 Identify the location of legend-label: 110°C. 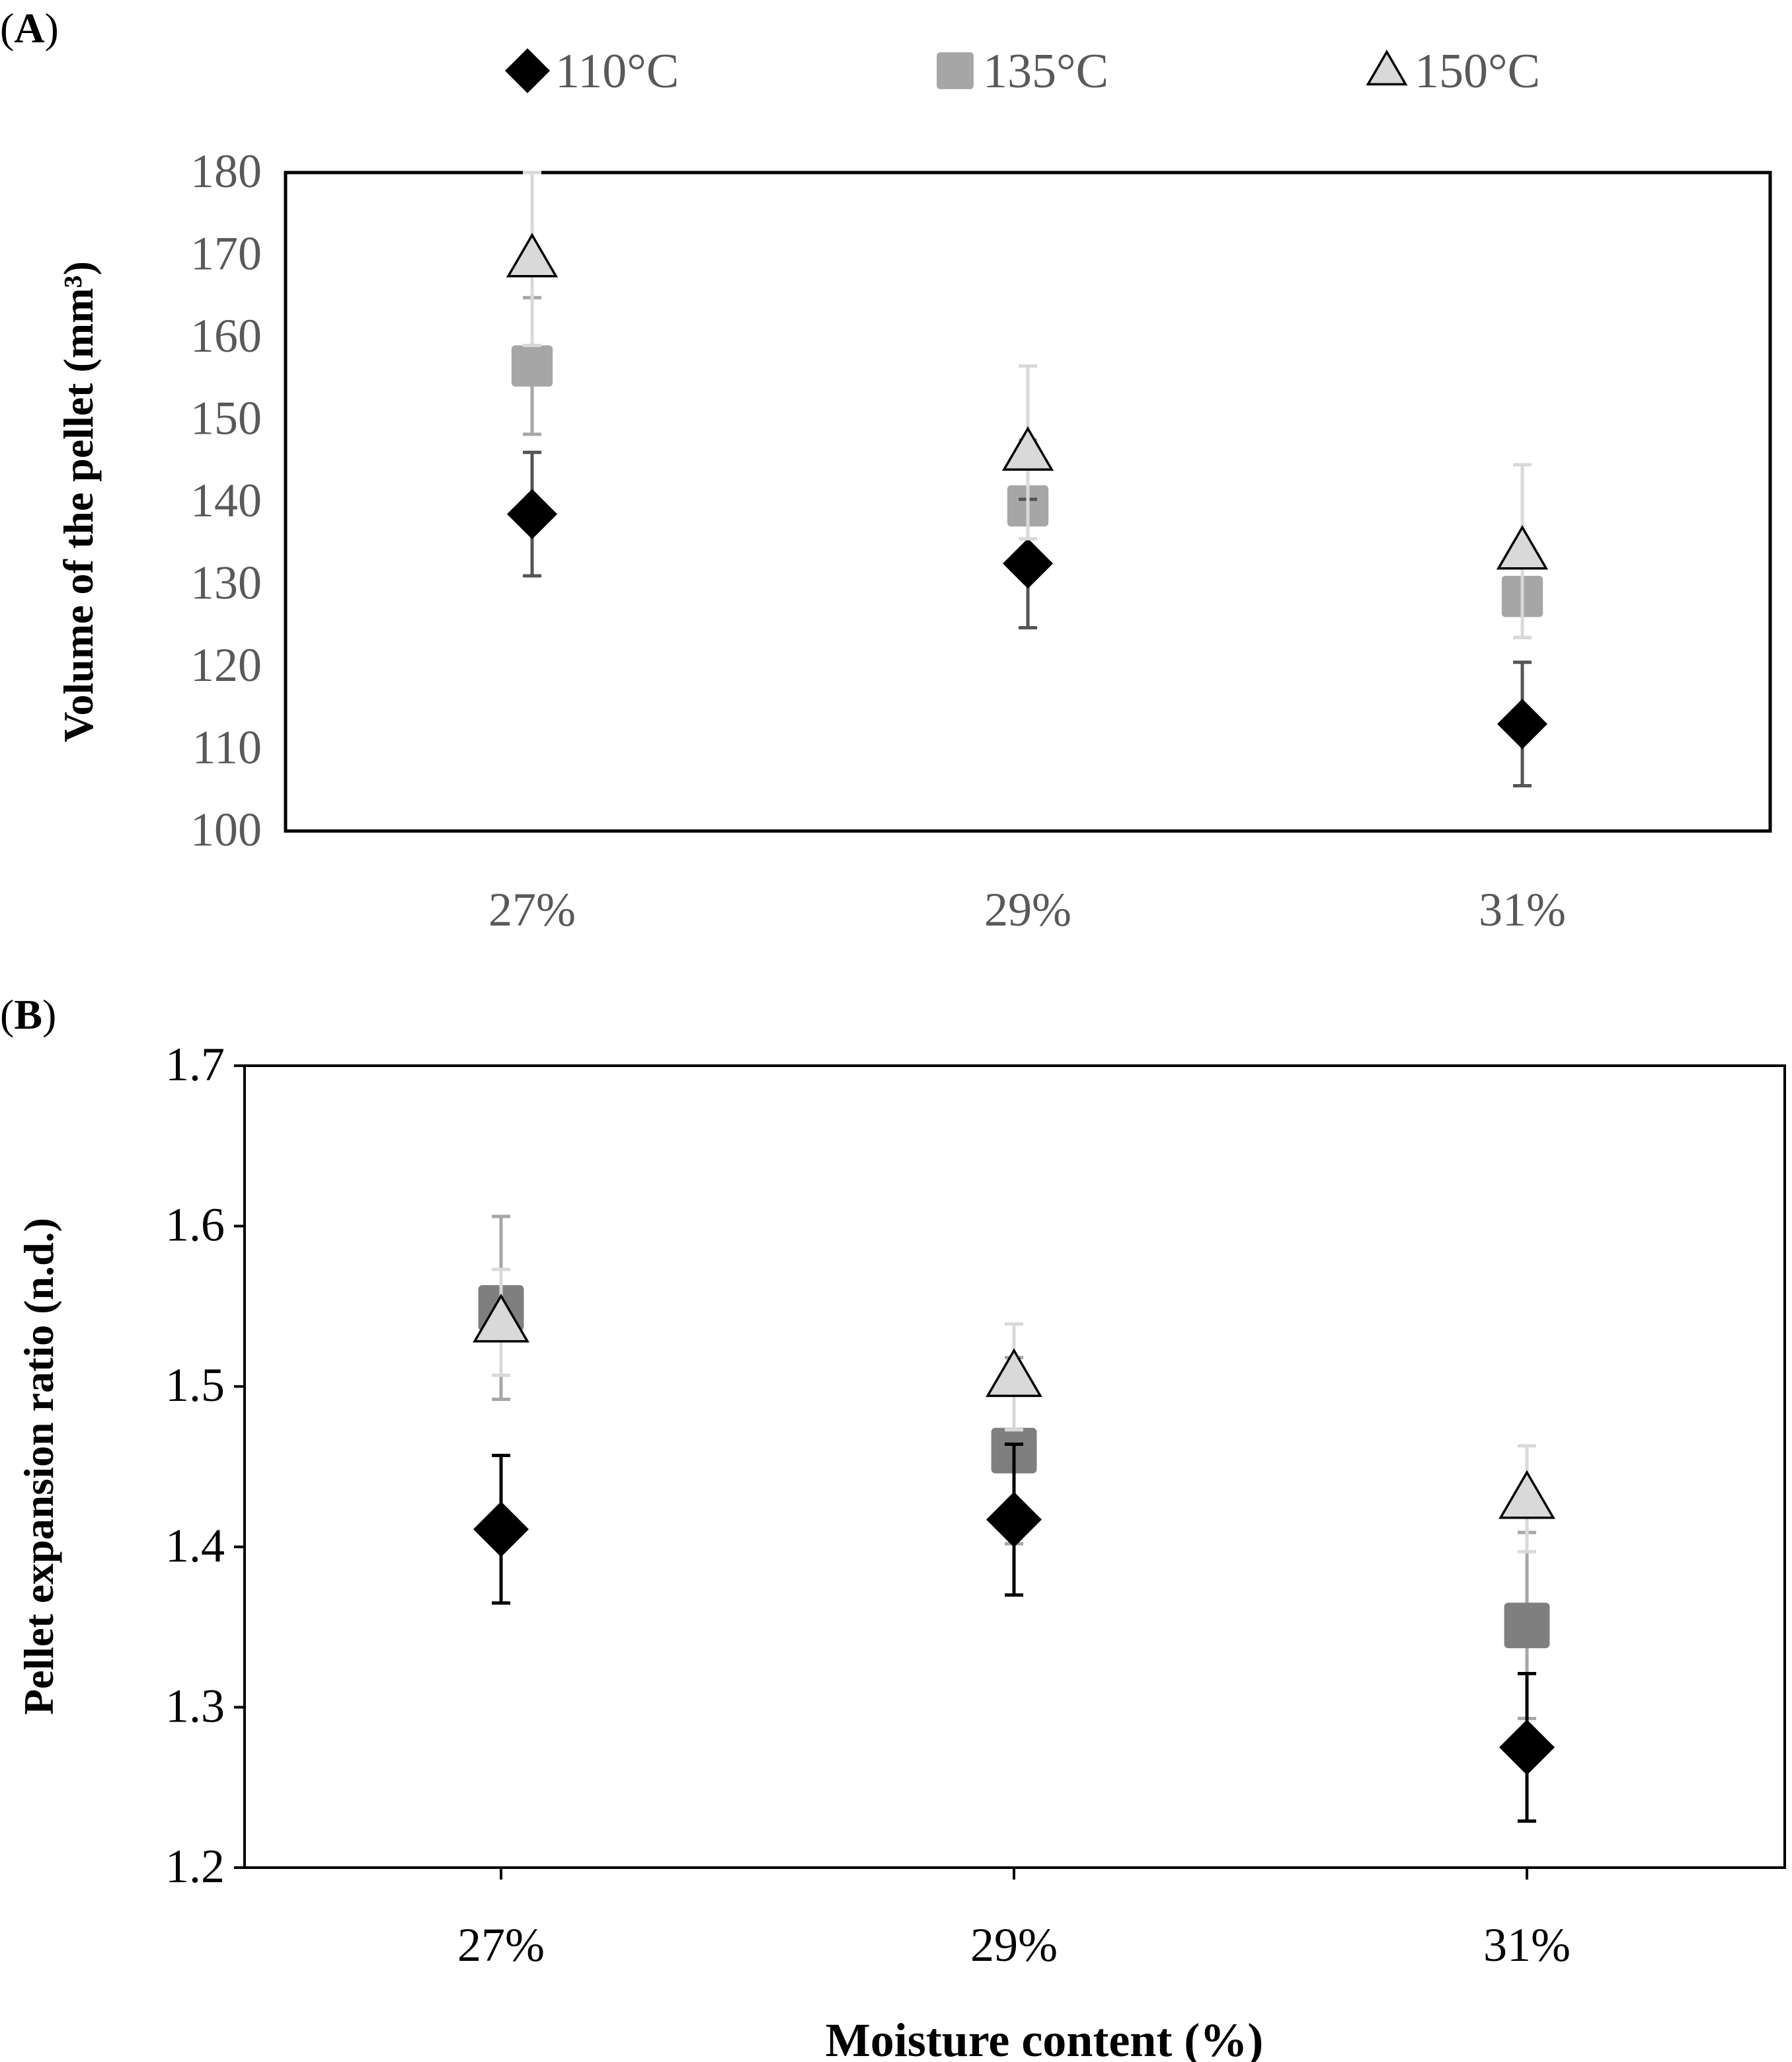
(617, 71).